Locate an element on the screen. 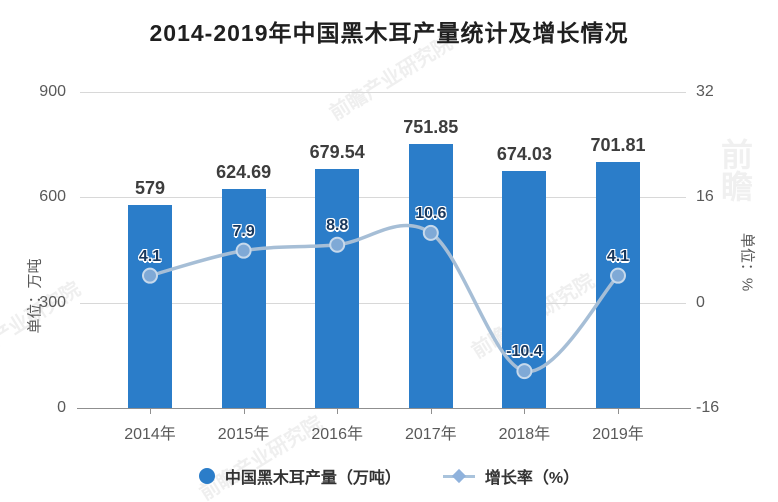 The image size is (778, 502). left-axis-tick-label: 0 is located at coordinates (61, 407).